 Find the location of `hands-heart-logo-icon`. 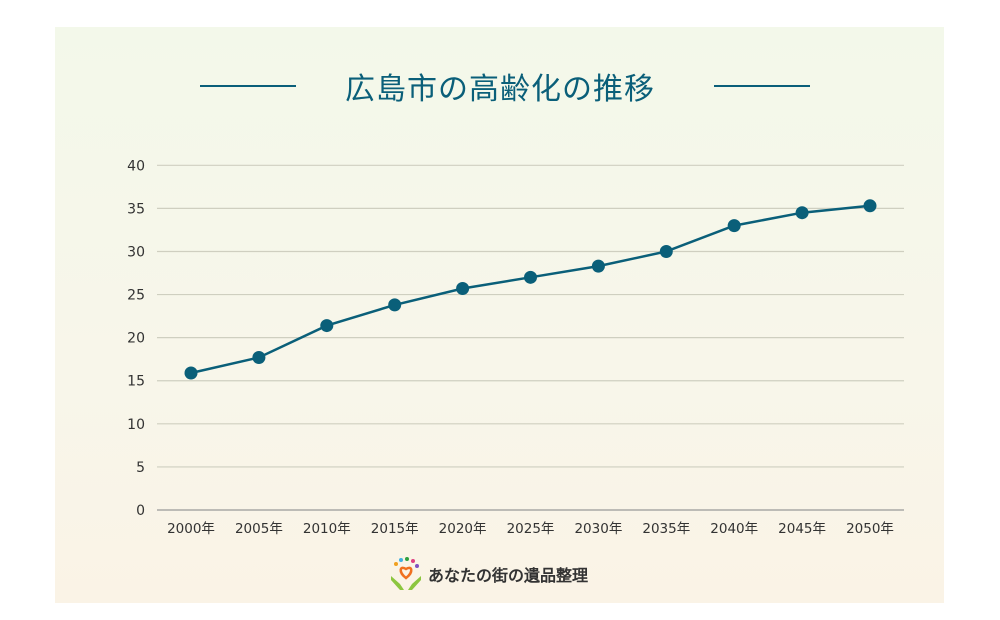

hands-heart-logo-icon is located at coordinates (406, 573).